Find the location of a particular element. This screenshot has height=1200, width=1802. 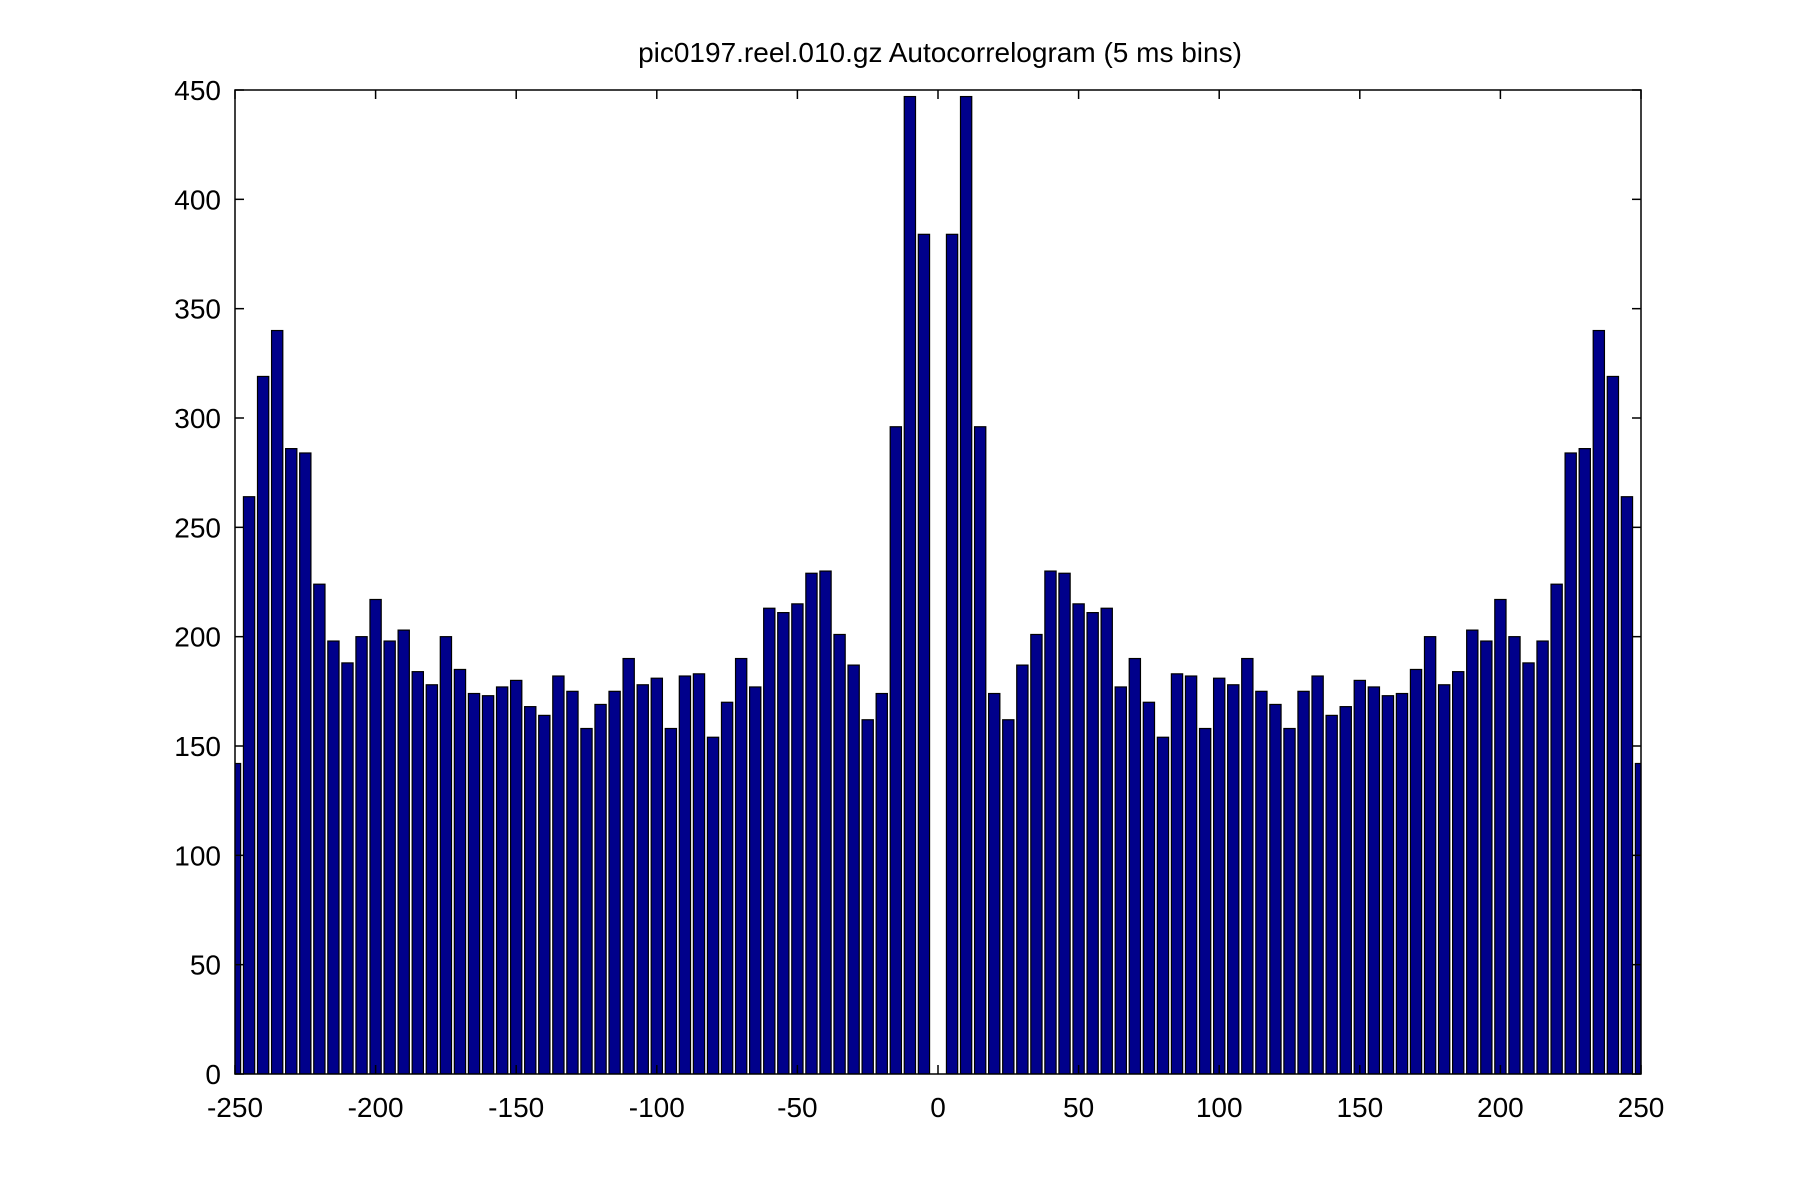

x-tick-label: 50 is located at coordinates (1078, 1107).